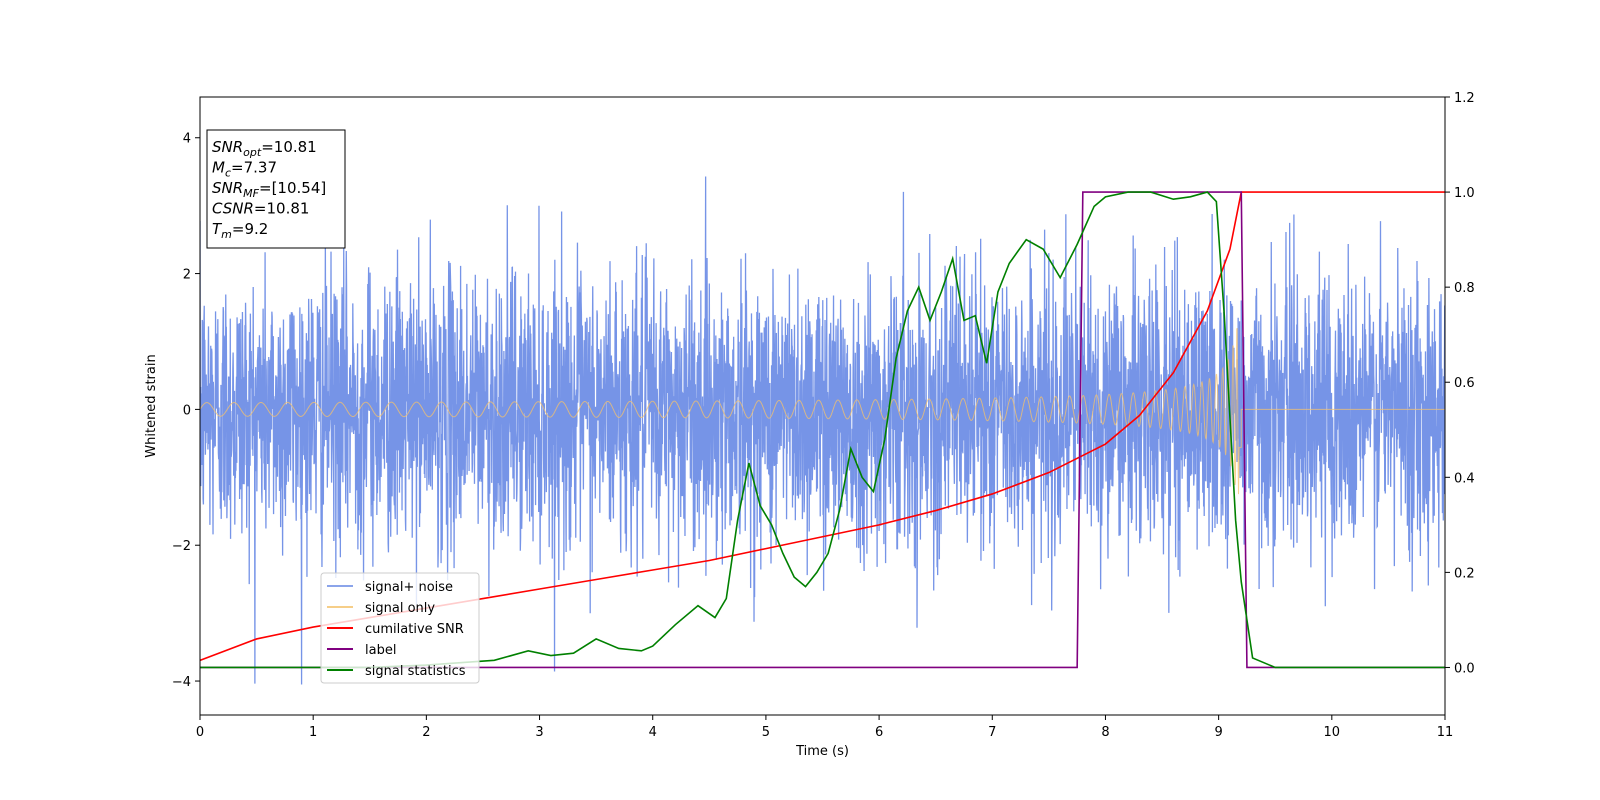  What do you see at coordinates (1464, 288) in the screenshot?
I see `y-right-tick-label: 0.8` at bounding box center [1464, 288].